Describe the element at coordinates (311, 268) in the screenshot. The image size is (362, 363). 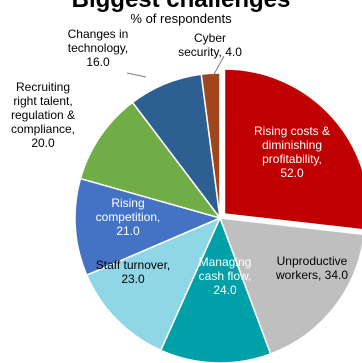
I see `data-label-unproductive-workers: Unproductive workers, 34.0` at that location.